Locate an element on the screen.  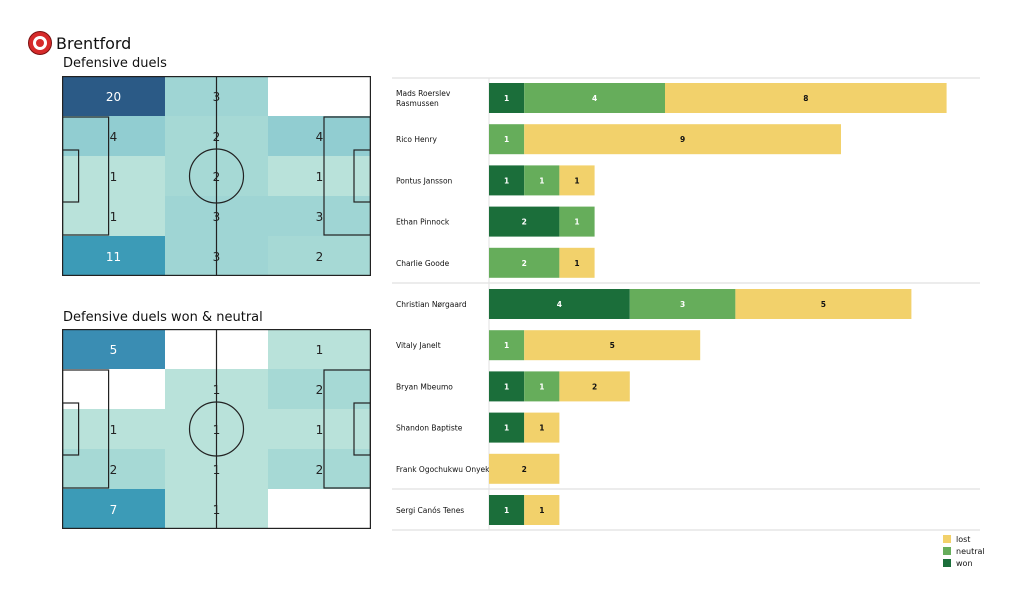
legend-swatch-won is located at coordinates (947, 563).